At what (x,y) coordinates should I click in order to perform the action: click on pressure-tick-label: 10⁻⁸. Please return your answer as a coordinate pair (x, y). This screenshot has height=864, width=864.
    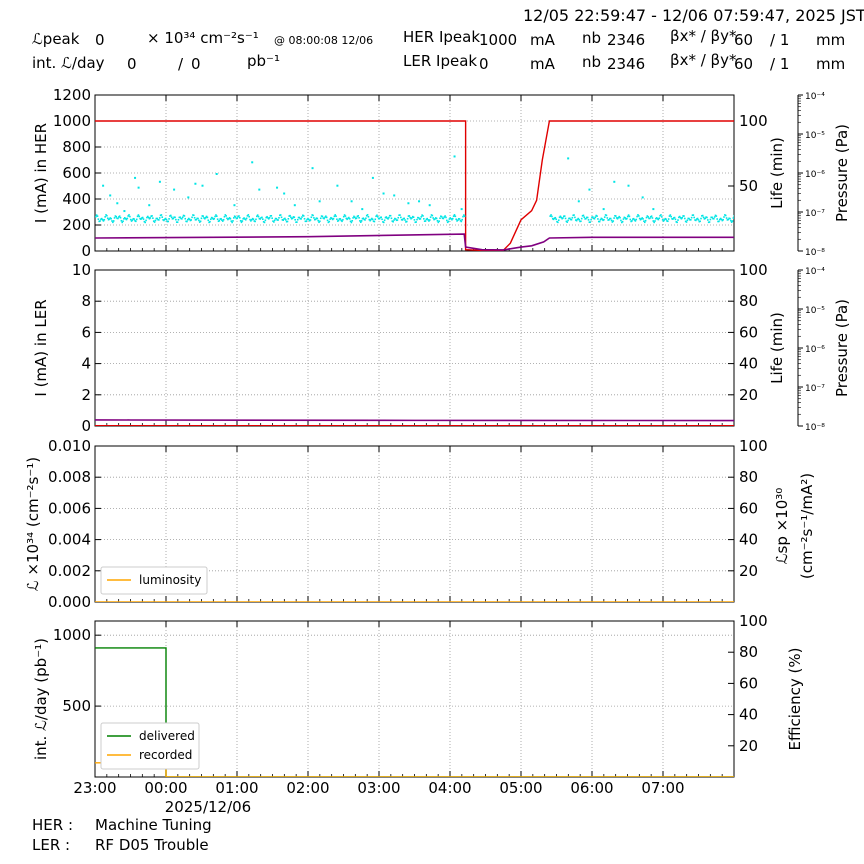
    Looking at the image, I should click on (815, 253).